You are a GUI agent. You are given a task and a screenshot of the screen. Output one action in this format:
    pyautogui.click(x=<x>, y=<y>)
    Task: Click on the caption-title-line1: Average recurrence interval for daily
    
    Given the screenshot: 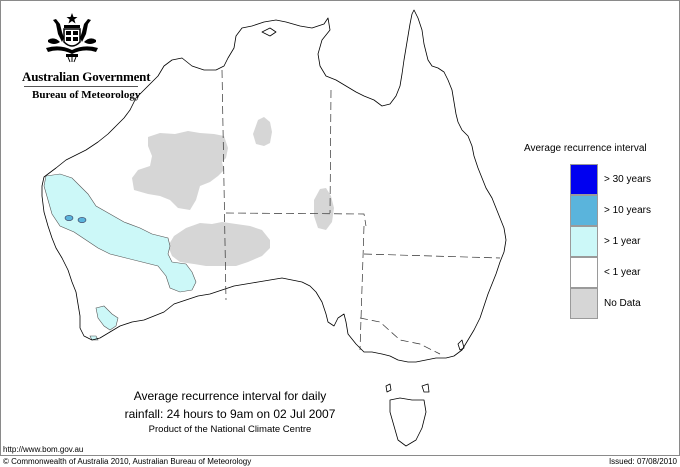 What is the action you would take?
    pyautogui.click(x=230, y=396)
    